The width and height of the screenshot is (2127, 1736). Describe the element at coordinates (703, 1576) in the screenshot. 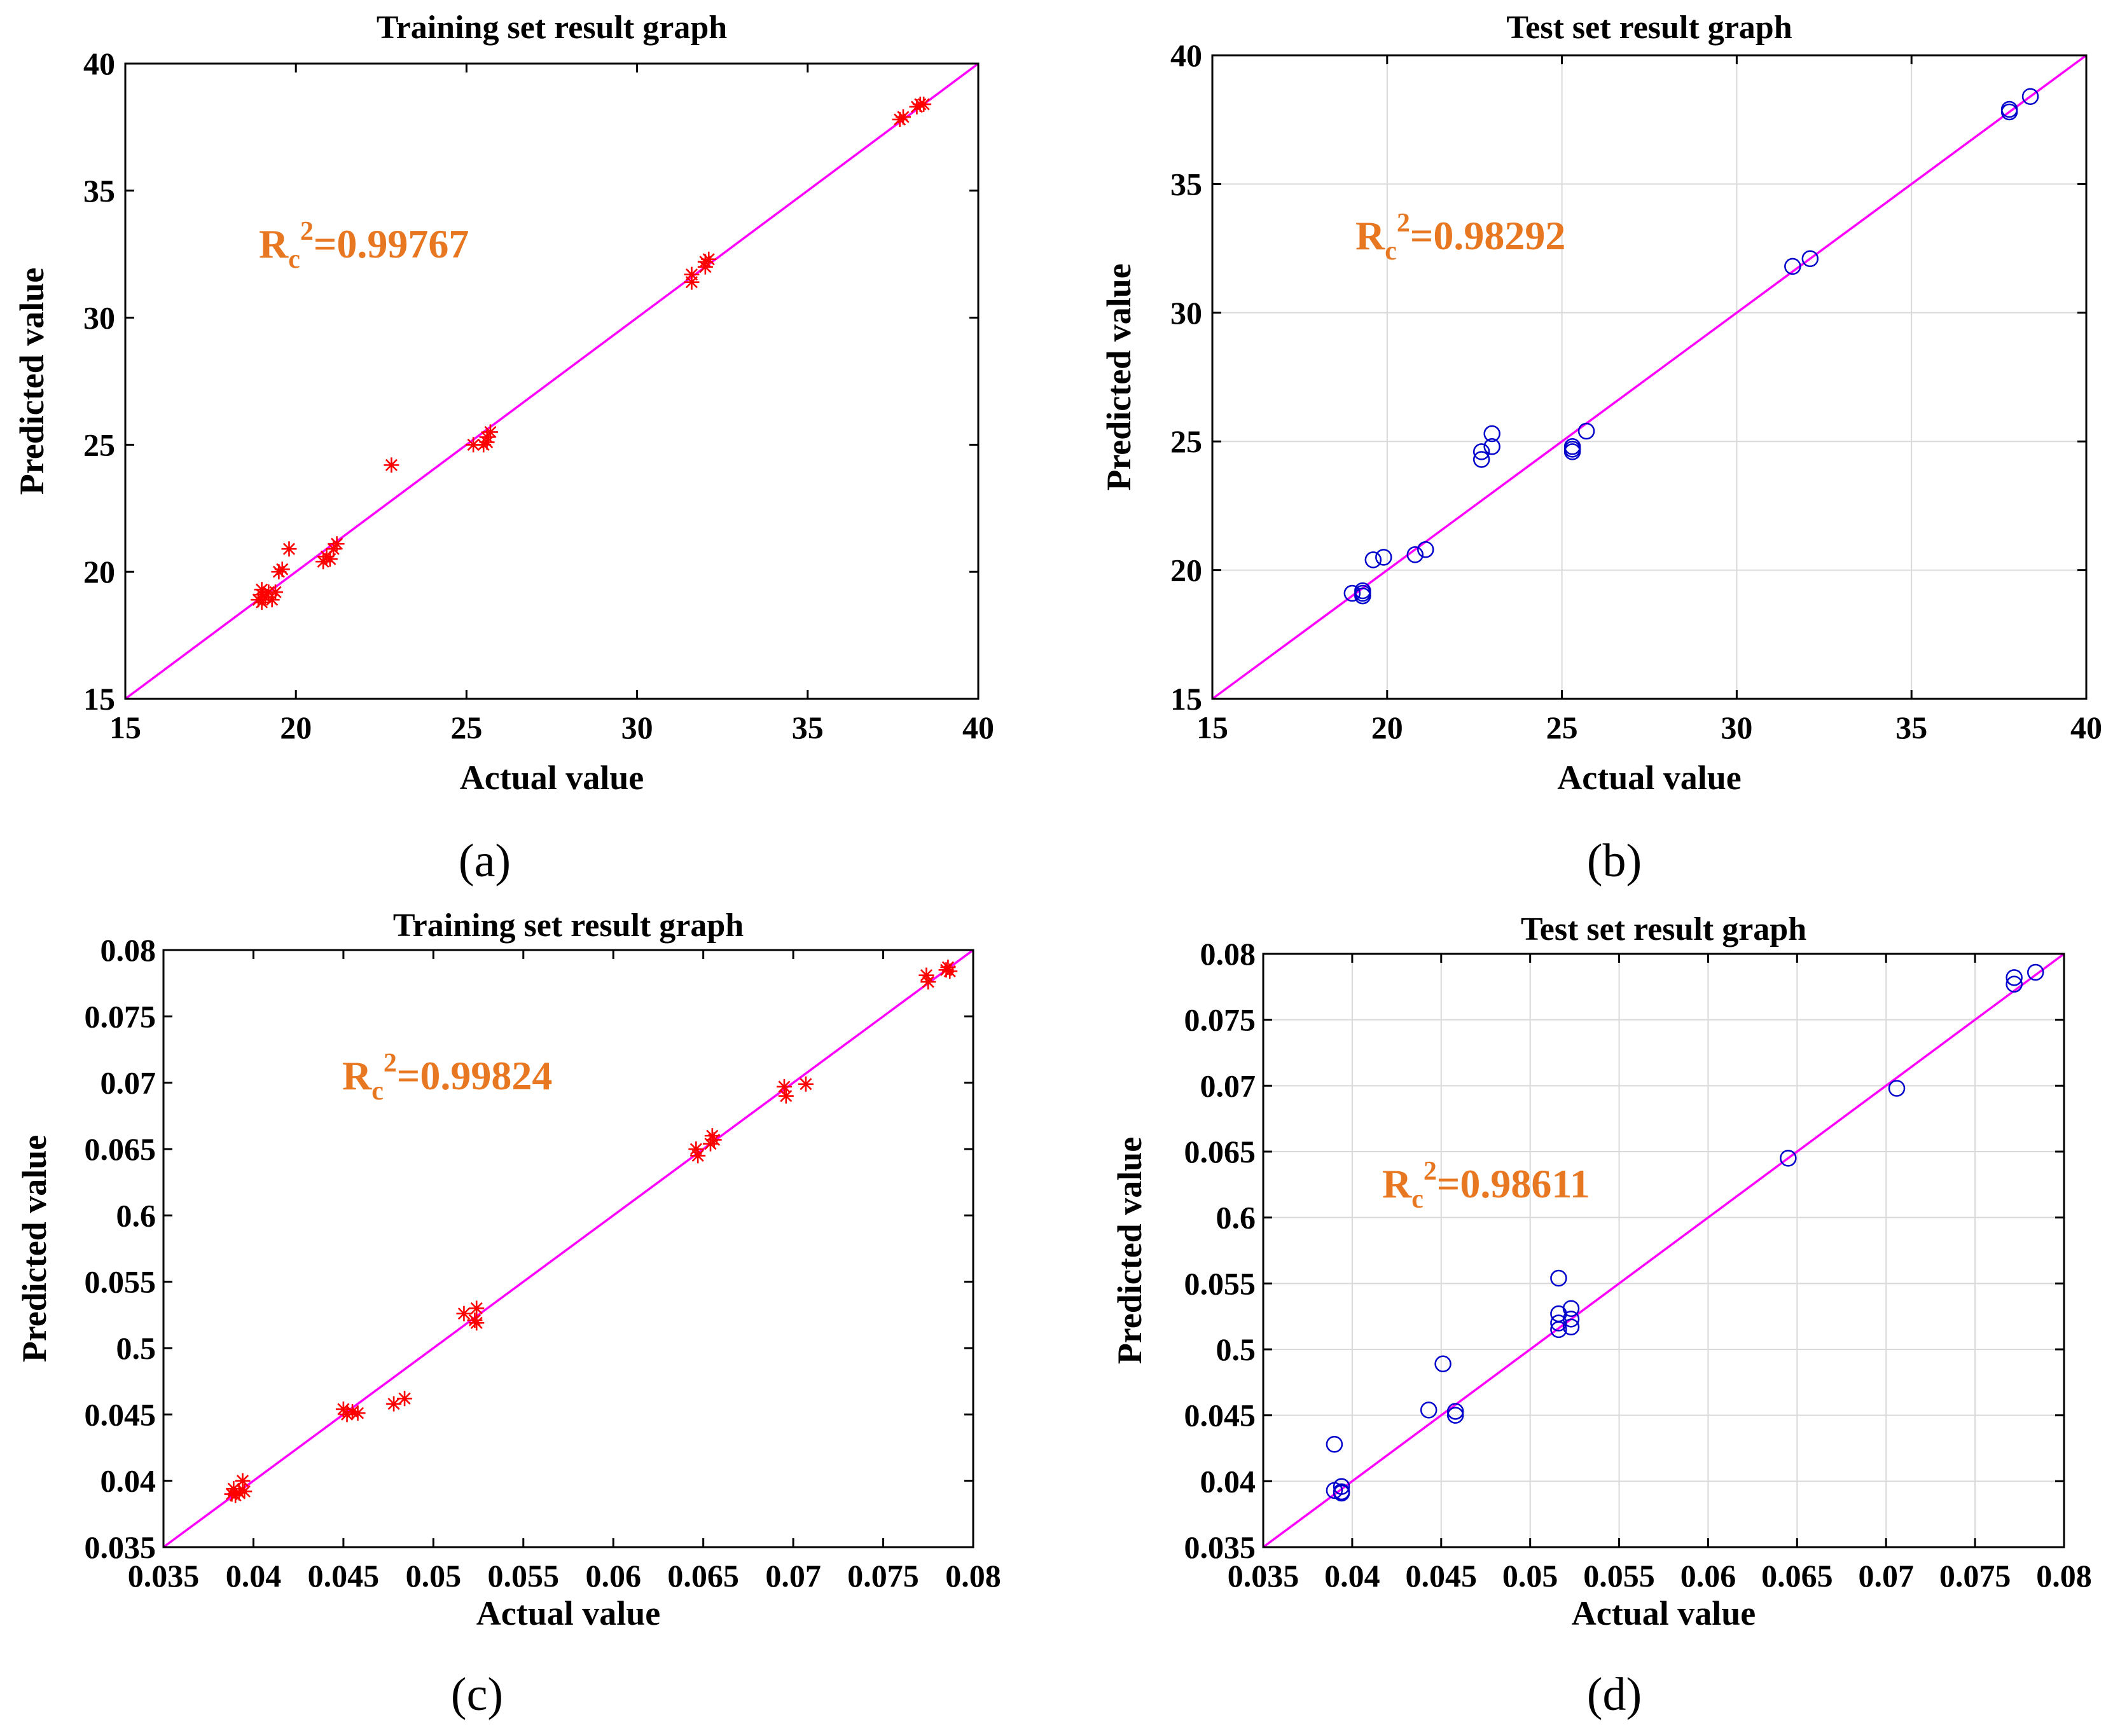

I see `x-tick-label: 0.065` at that location.